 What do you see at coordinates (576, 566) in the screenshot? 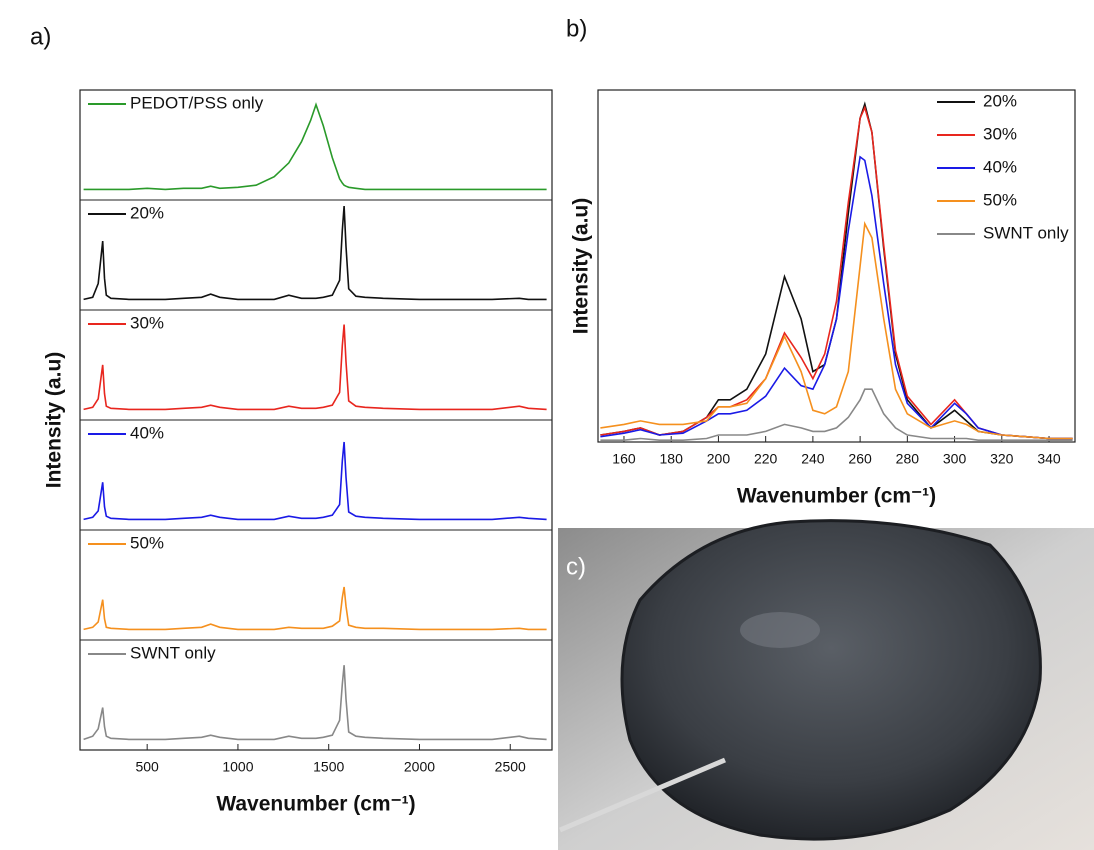
I see `panel-label: c)` at bounding box center [576, 566].